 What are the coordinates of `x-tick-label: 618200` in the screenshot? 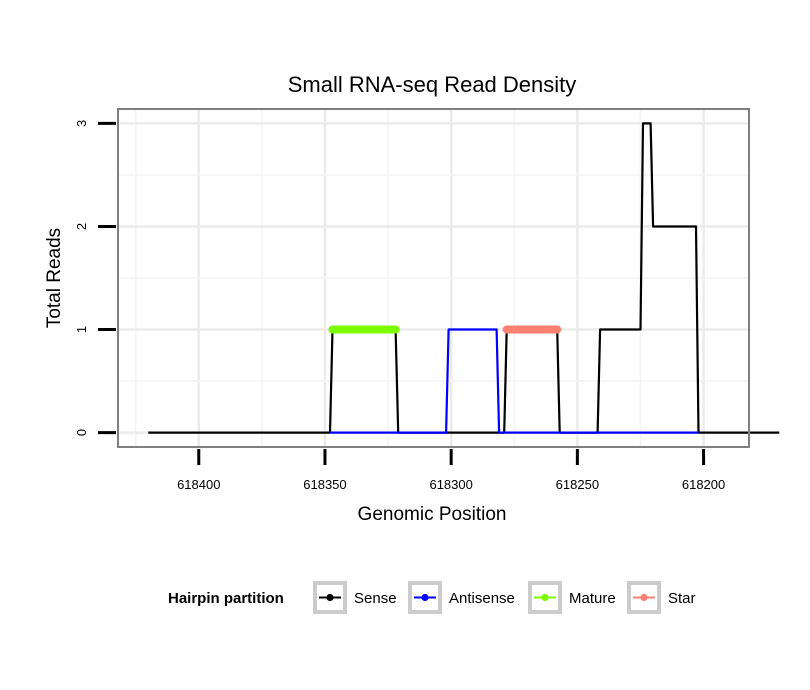 It's located at (703, 484).